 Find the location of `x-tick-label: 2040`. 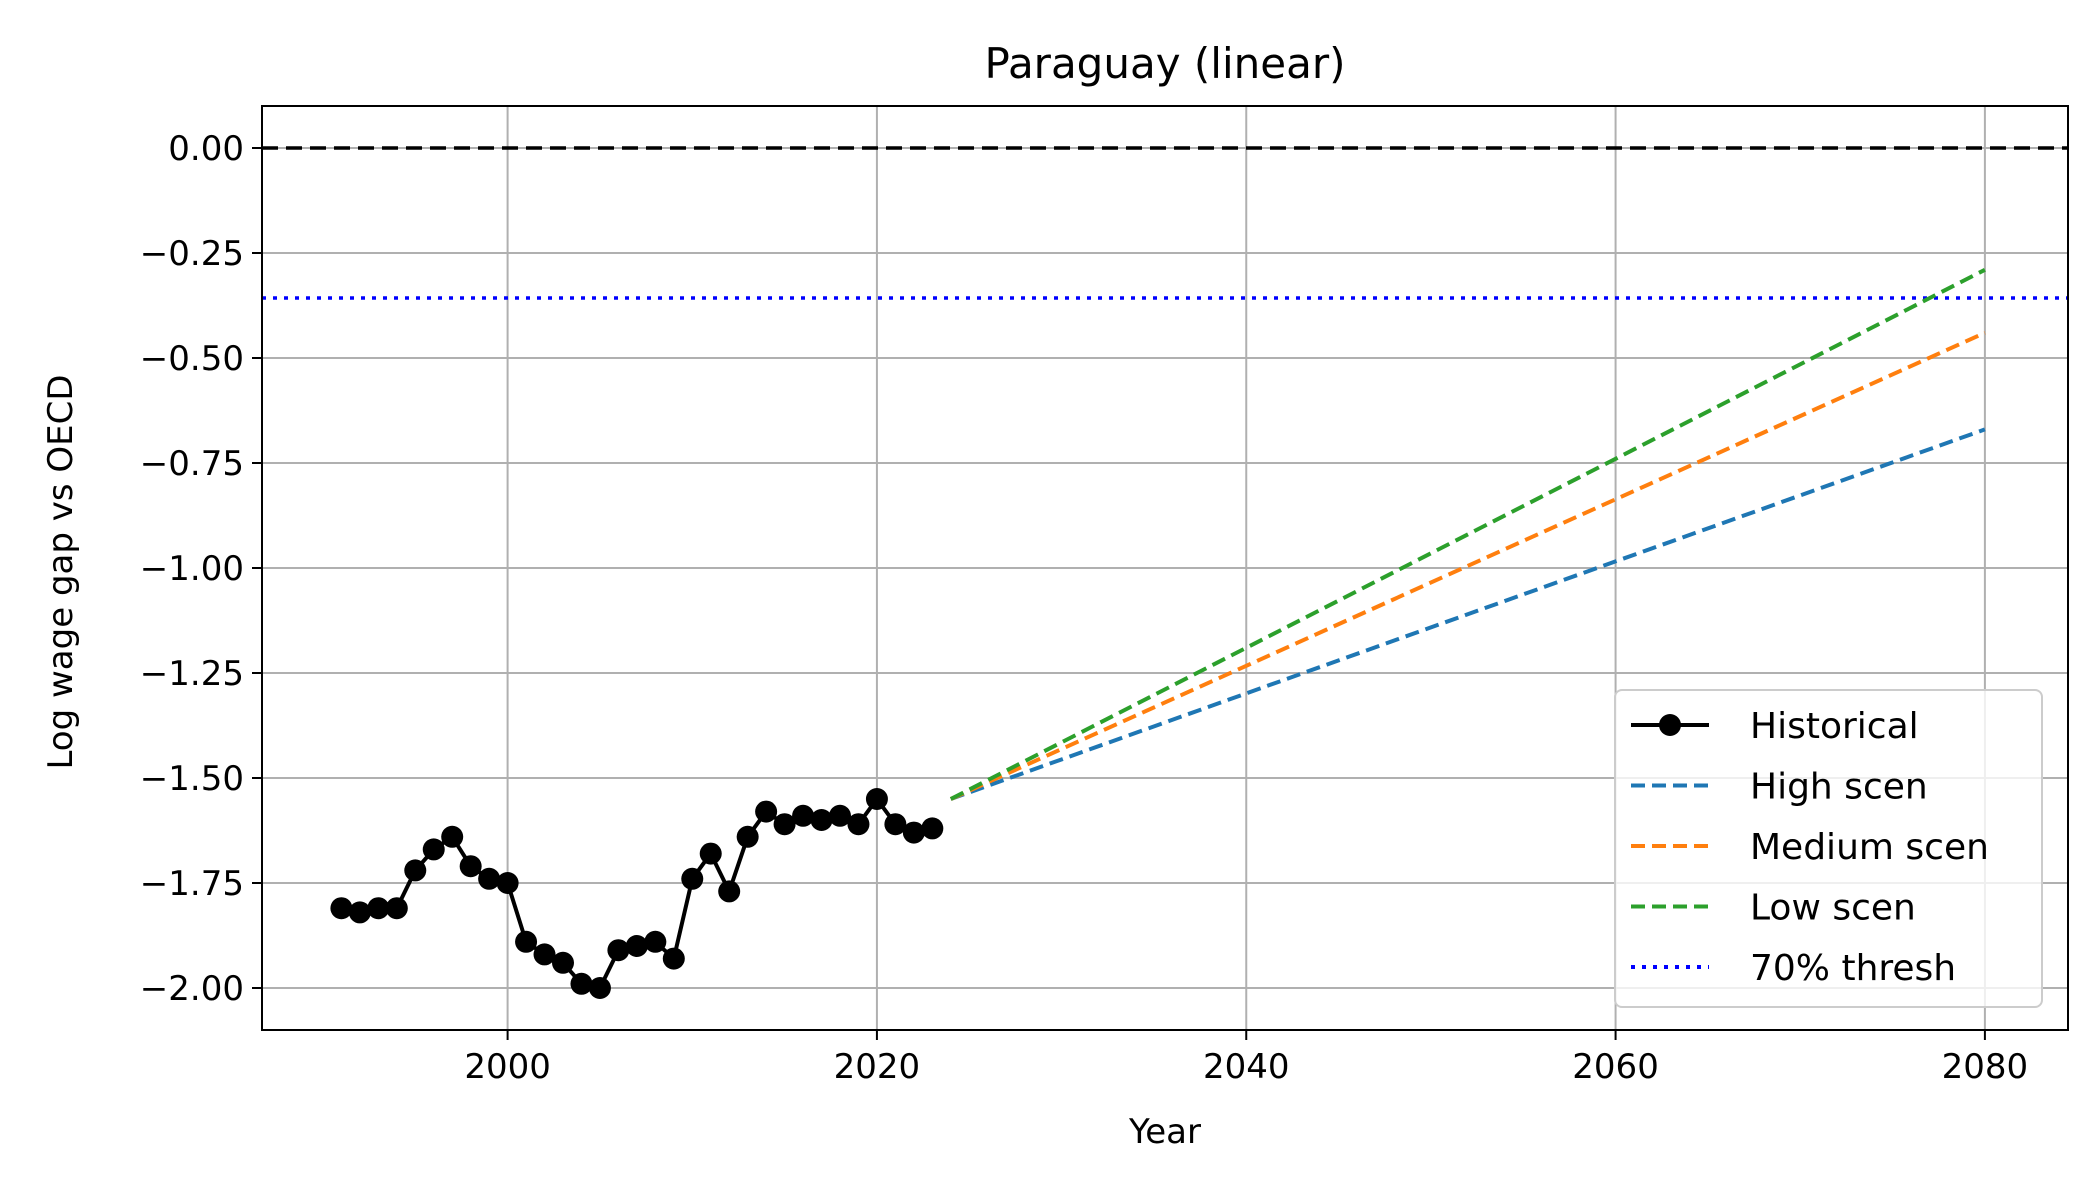

x-tick-label: 2040 is located at coordinates (1246, 1067).